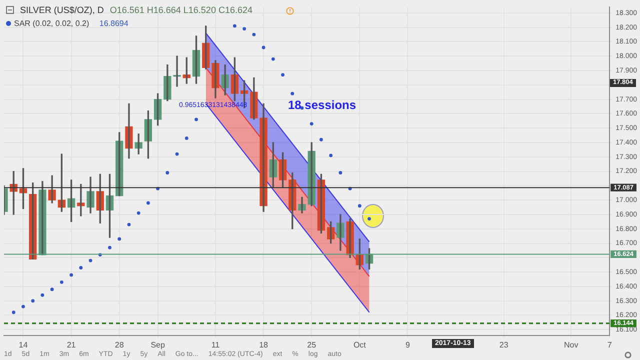 The width and height of the screenshot is (640, 360). What do you see at coordinates (71, 345) in the screenshot?
I see `x-tick-label: 21` at bounding box center [71, 345].